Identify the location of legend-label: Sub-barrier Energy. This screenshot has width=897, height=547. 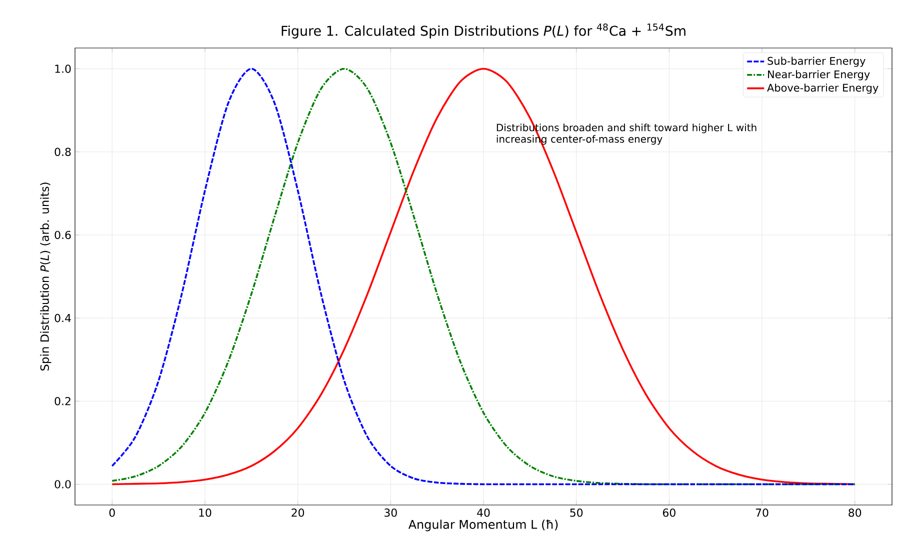
(817, 61).